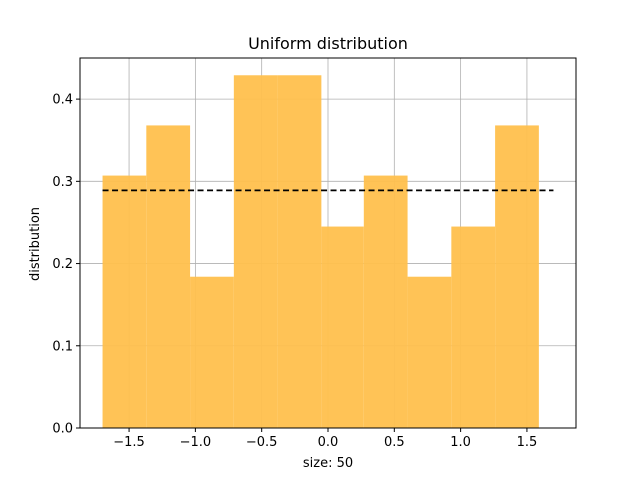 The height and width of the screenshot is (480, 640). What do you see at coordinates (196, 442) in the screenshot?
I see `x-tick-label: −1.0` at bounding box center [196, 442].